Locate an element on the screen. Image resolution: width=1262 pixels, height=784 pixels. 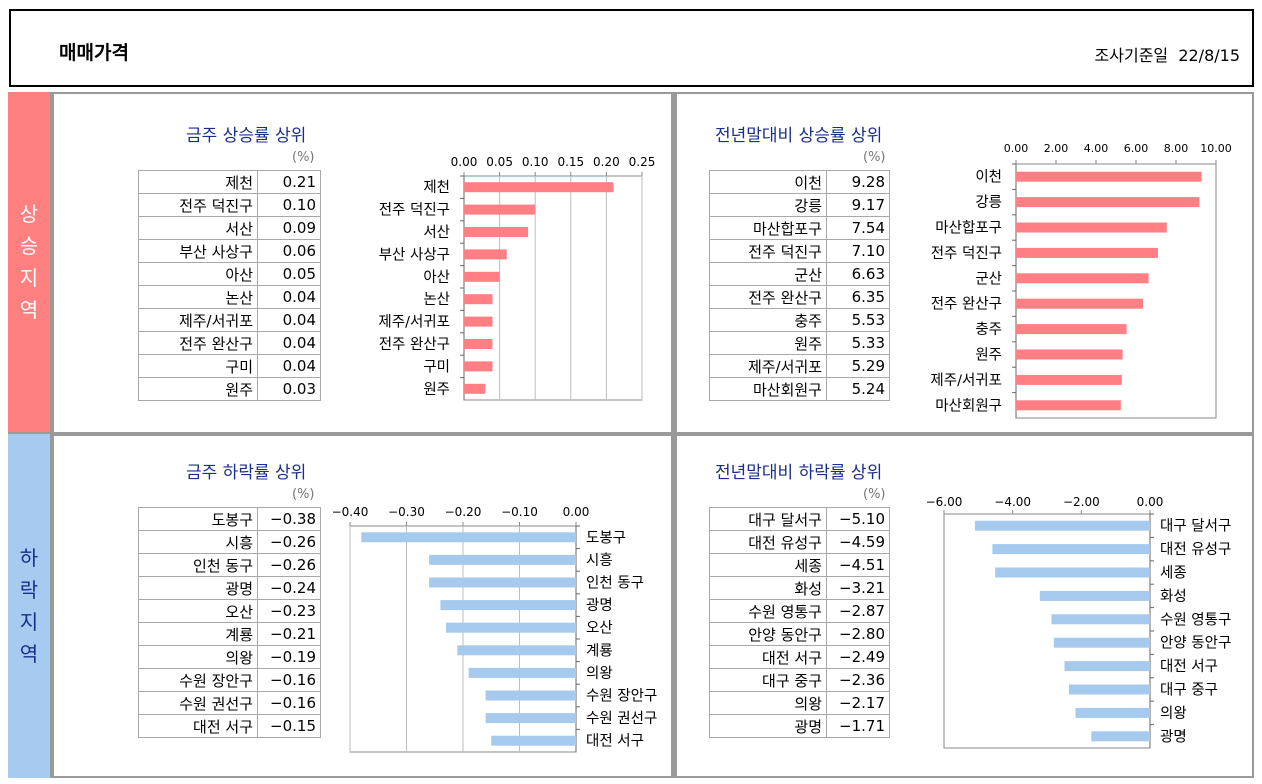
change-value: 5.29 is located at coordinates (858, 366).